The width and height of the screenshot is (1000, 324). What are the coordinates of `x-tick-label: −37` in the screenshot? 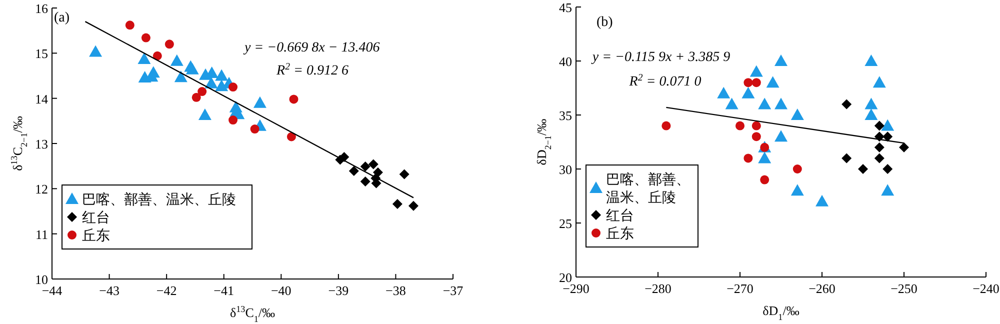 It's located at (453, 290).